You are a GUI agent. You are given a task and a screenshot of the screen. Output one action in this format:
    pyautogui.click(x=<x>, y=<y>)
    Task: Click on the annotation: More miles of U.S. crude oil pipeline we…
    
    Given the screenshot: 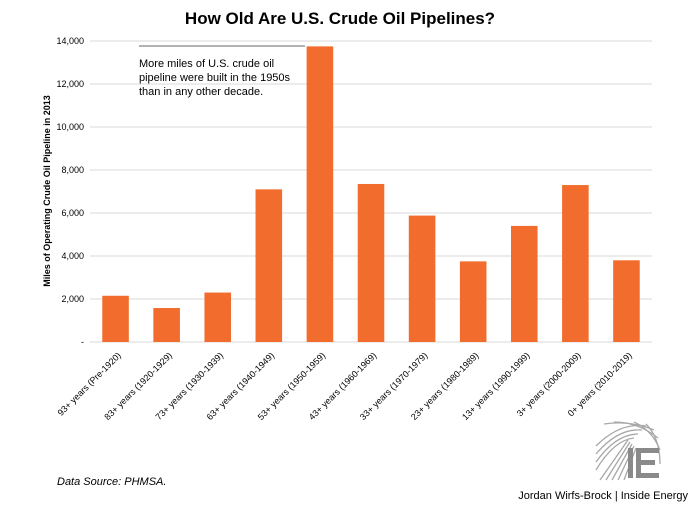 What is the action you would take?
    pyautogui.click(x=222, y=71)
    